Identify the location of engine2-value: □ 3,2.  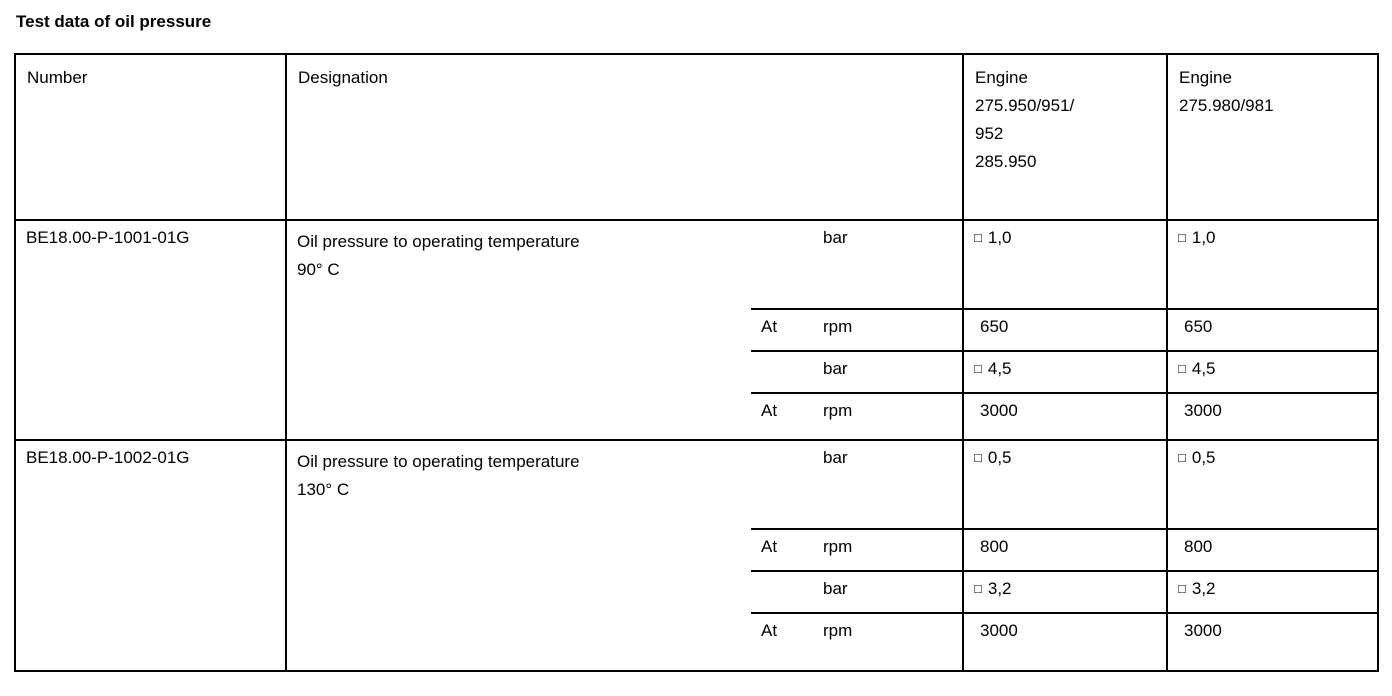
(1272, 591).